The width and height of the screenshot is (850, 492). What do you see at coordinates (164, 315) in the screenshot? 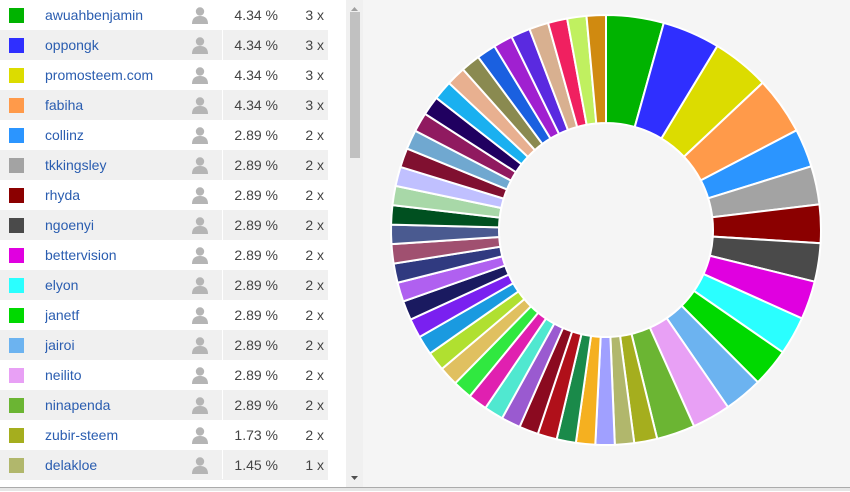
I see `table-row: janetf 2.89 % 2 x` at bounding box center [164, 315].